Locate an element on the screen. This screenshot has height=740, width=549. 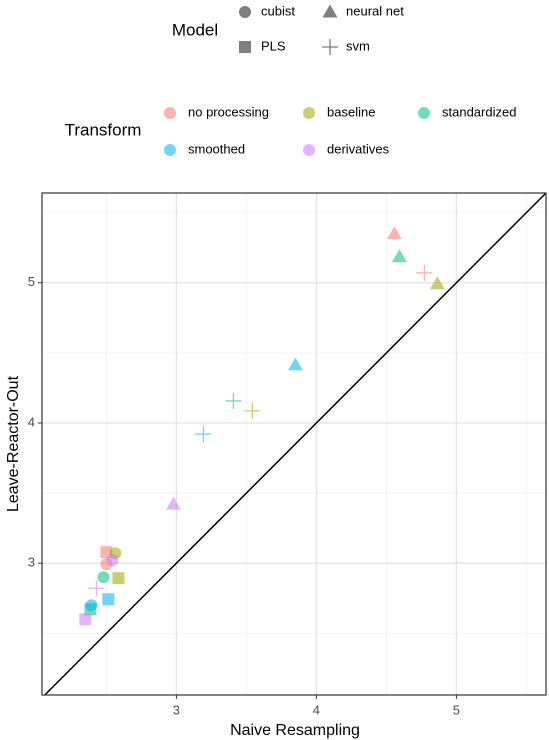
legend-label: standardized is located at coordinates (479, 111).